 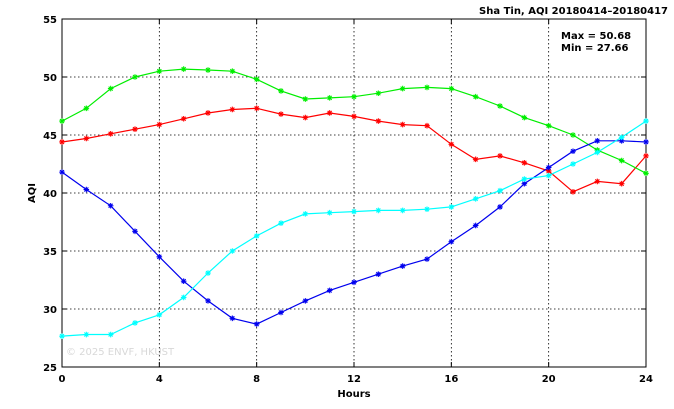 What do you see at coordinates (32, 193) in the screenshot?
I see `y-axis-label: AQI` at bounding box center [32, 193].